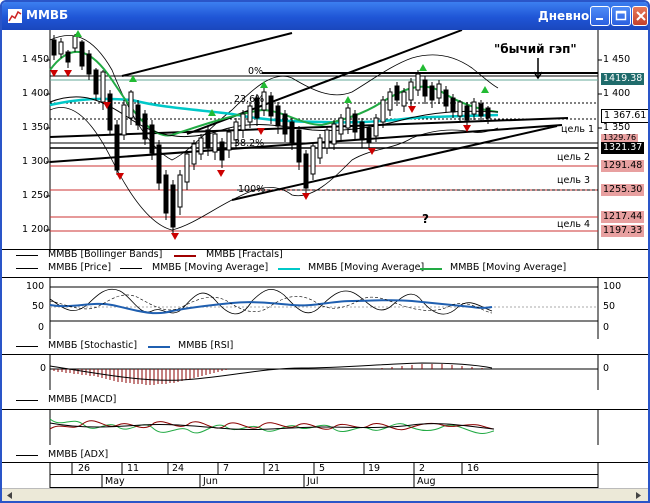  Describe the element at coordinates (617, 59) in the screenshot. I see `price-tick-right: 1 450` at that location.